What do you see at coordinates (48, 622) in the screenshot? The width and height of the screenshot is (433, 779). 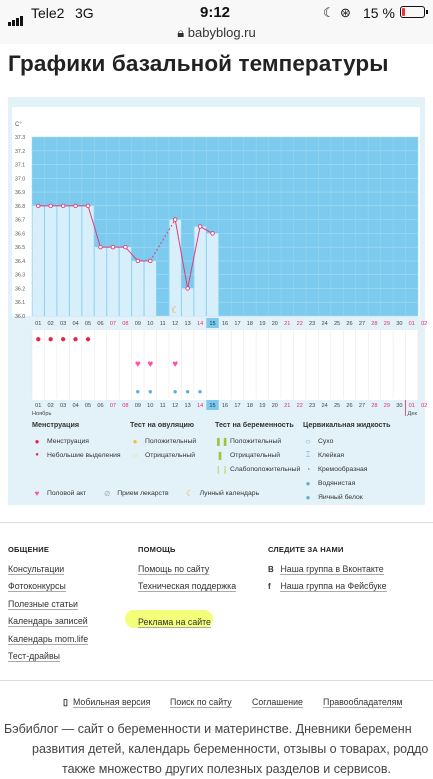 I see `footer-link-calendar: Календарь записей` at bounding box center [48, 622].